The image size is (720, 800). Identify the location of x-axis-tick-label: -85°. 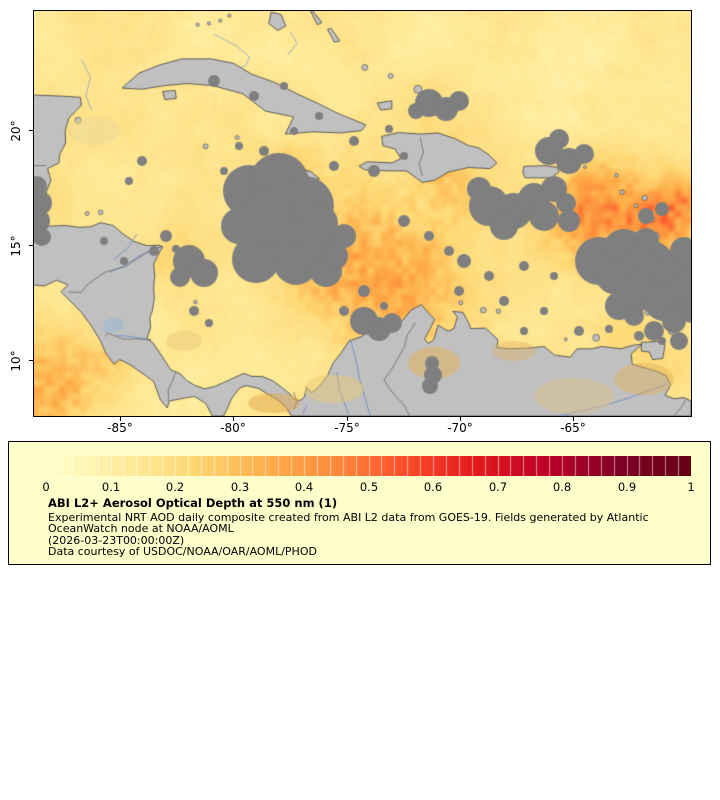
(120, 428).